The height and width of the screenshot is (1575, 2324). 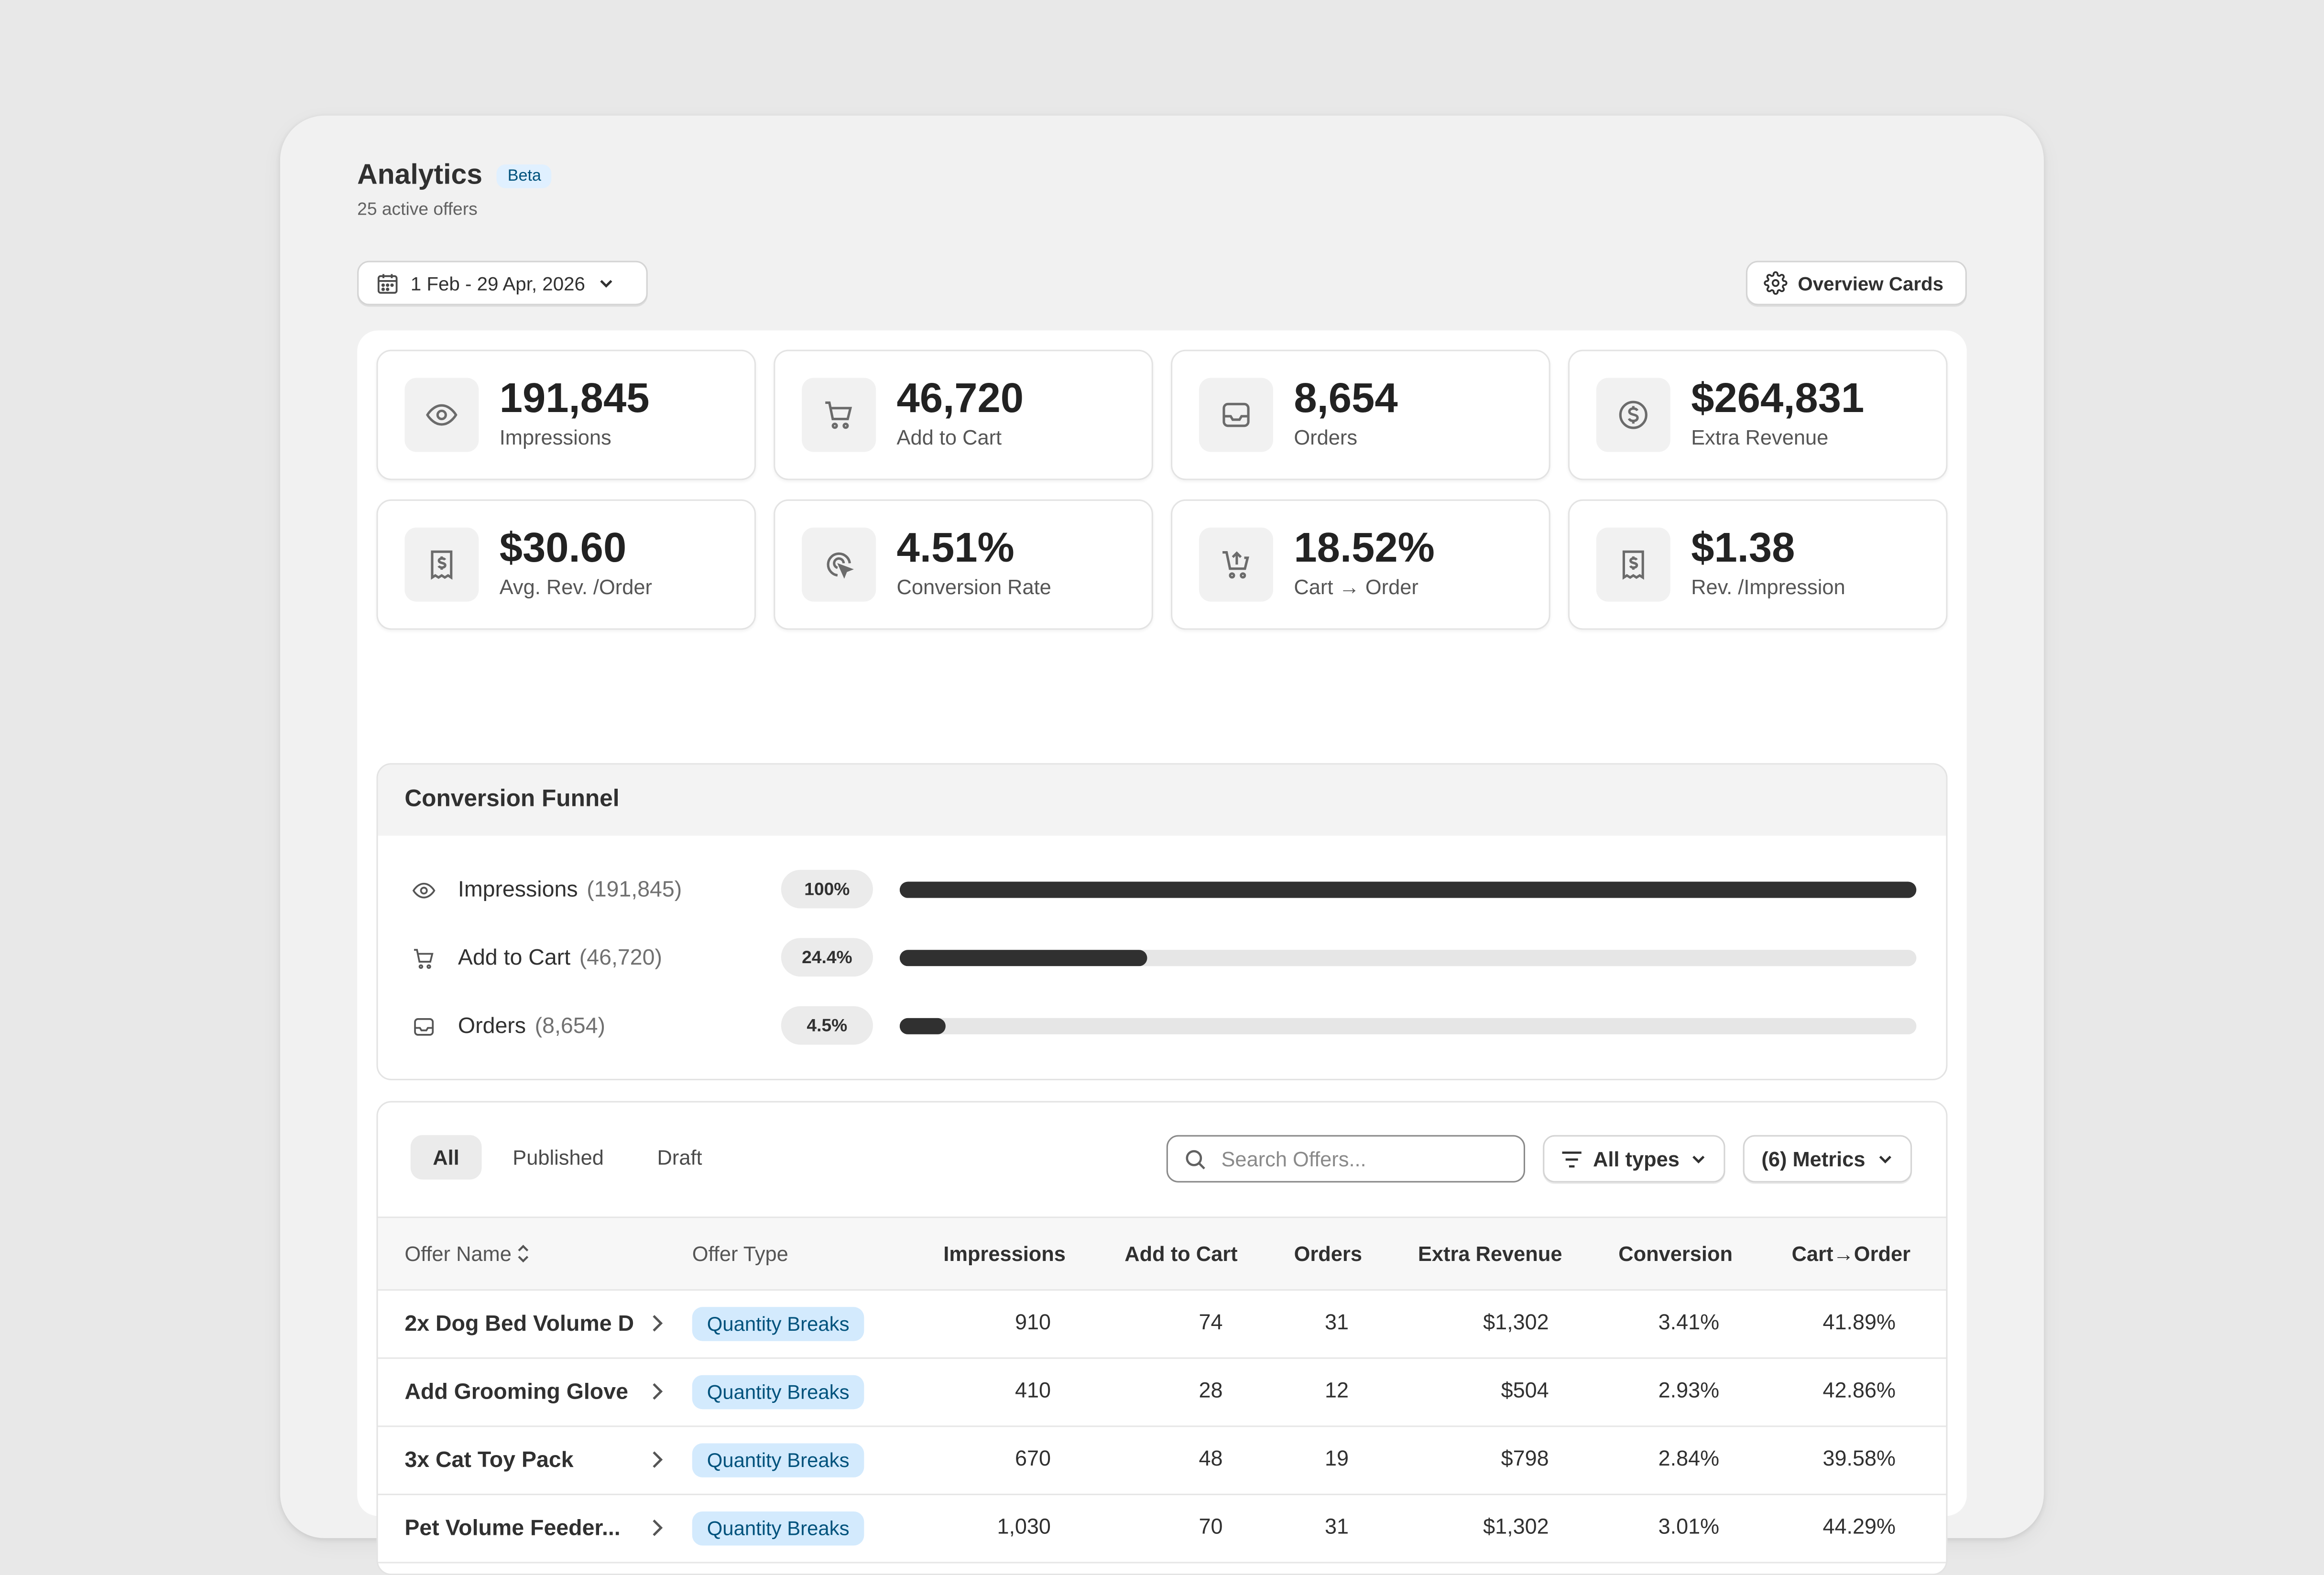 What do you see at coordinates (570, 1026) in the screenshot?
I see `funnel-count: (8,654)` at bounding box center [570, 1026].